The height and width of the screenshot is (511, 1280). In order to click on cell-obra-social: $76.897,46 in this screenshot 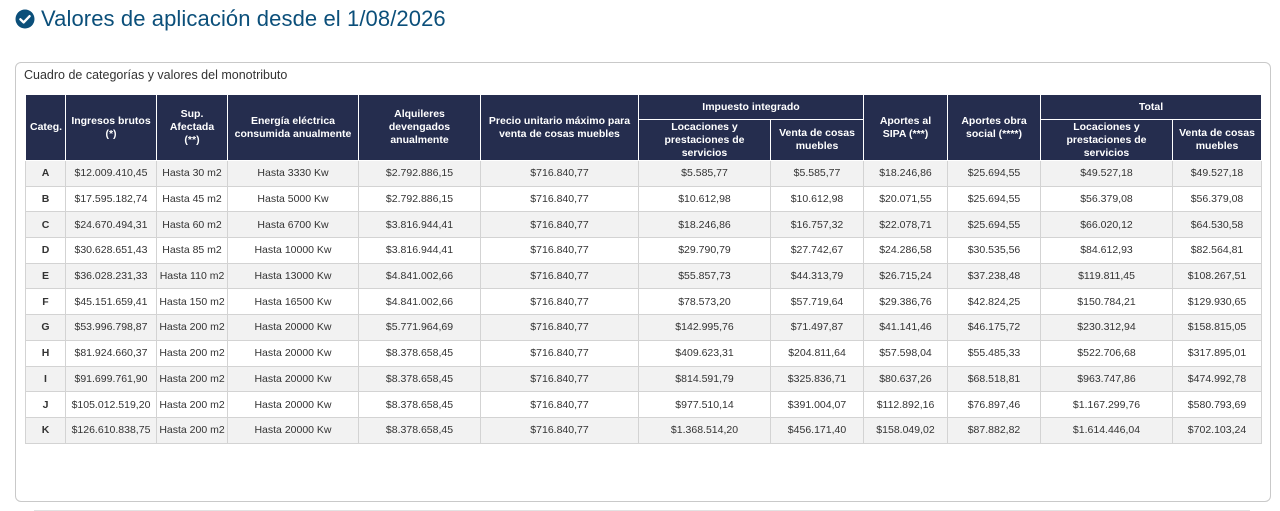, I will do `click(994, 404)`.